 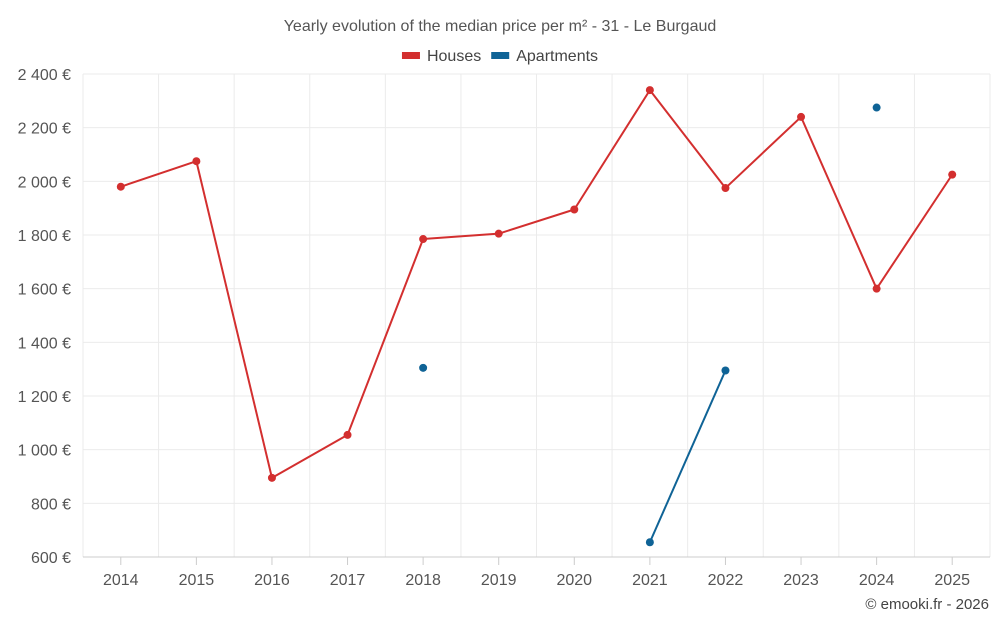 What do you see at coordinates (650, 580) in the screenshot?
I see `x-tick-label: 2021` at bounding box center [650, 580].